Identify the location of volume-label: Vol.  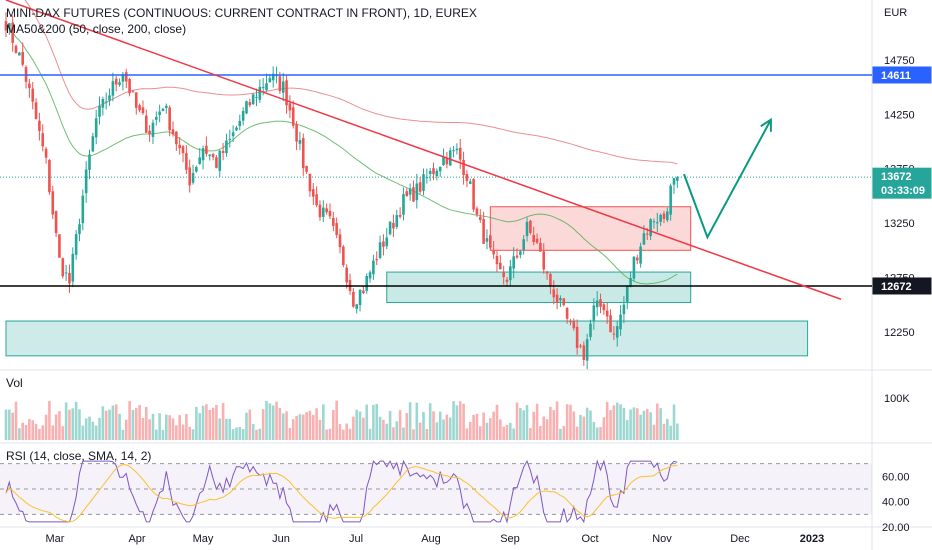
(14, 383).